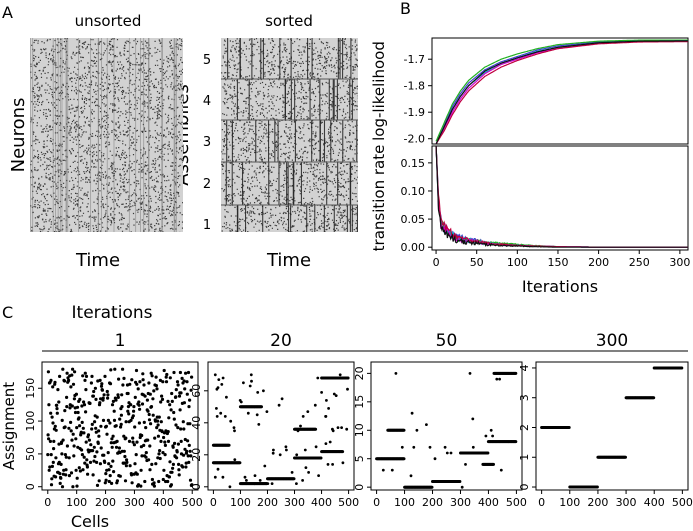  I want to click on iteration-number: 20, so click(281, 341).